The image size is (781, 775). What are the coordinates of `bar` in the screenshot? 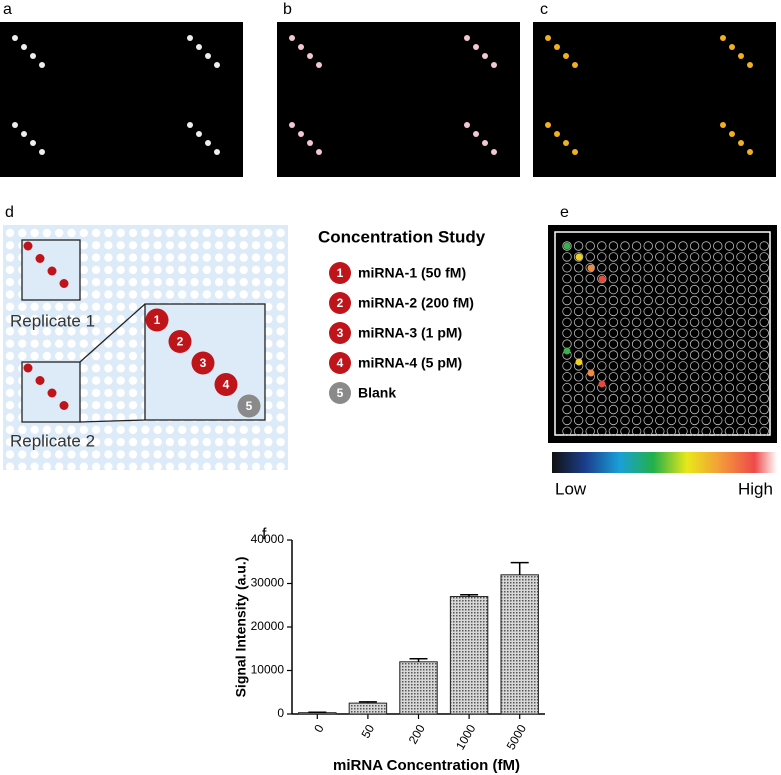 It's located at (469, 655).